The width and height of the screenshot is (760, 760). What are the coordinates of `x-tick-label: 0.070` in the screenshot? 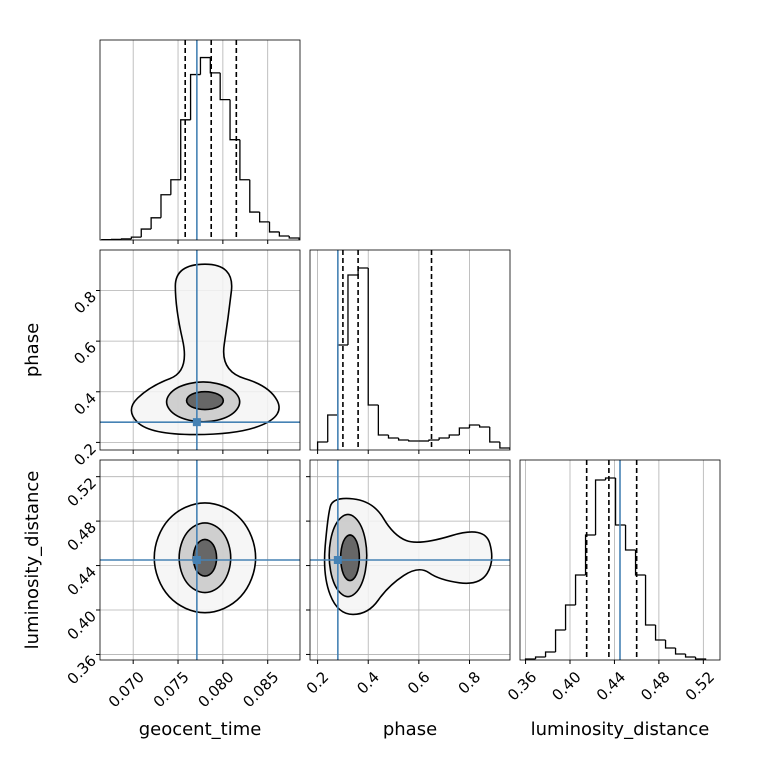 It's located at (126, 689).